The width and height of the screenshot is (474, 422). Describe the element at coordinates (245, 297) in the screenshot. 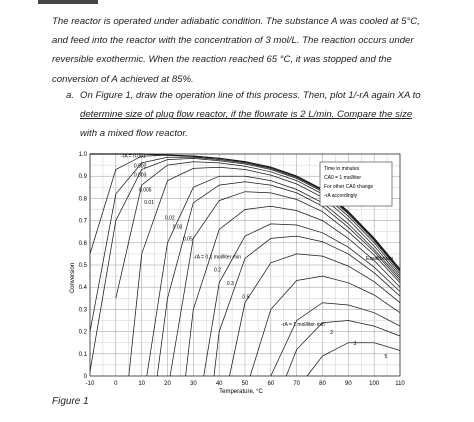

I see `rate-label: 0.5` at that location.